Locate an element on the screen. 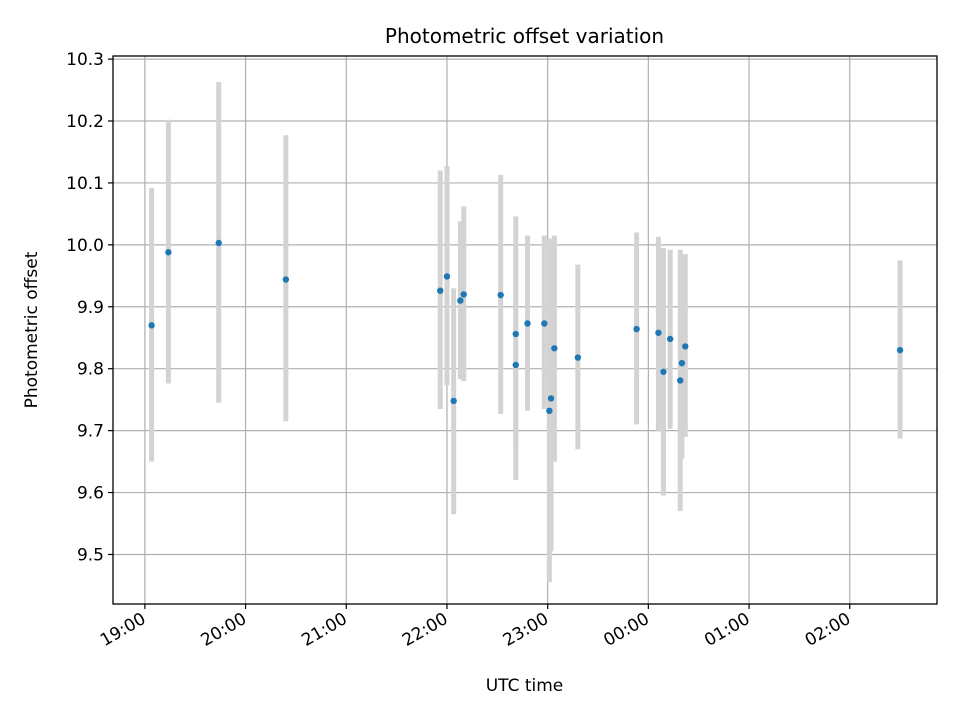  y-tick-label: 10.2 is located at coordinates (85, 122).